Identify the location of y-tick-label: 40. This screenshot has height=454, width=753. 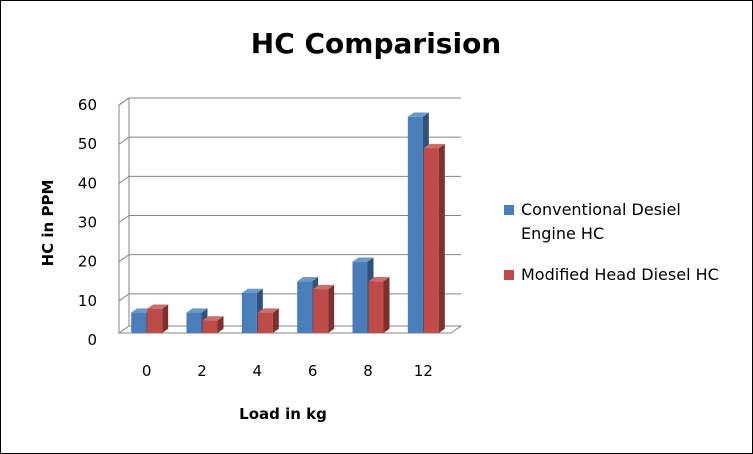
(87, 183).